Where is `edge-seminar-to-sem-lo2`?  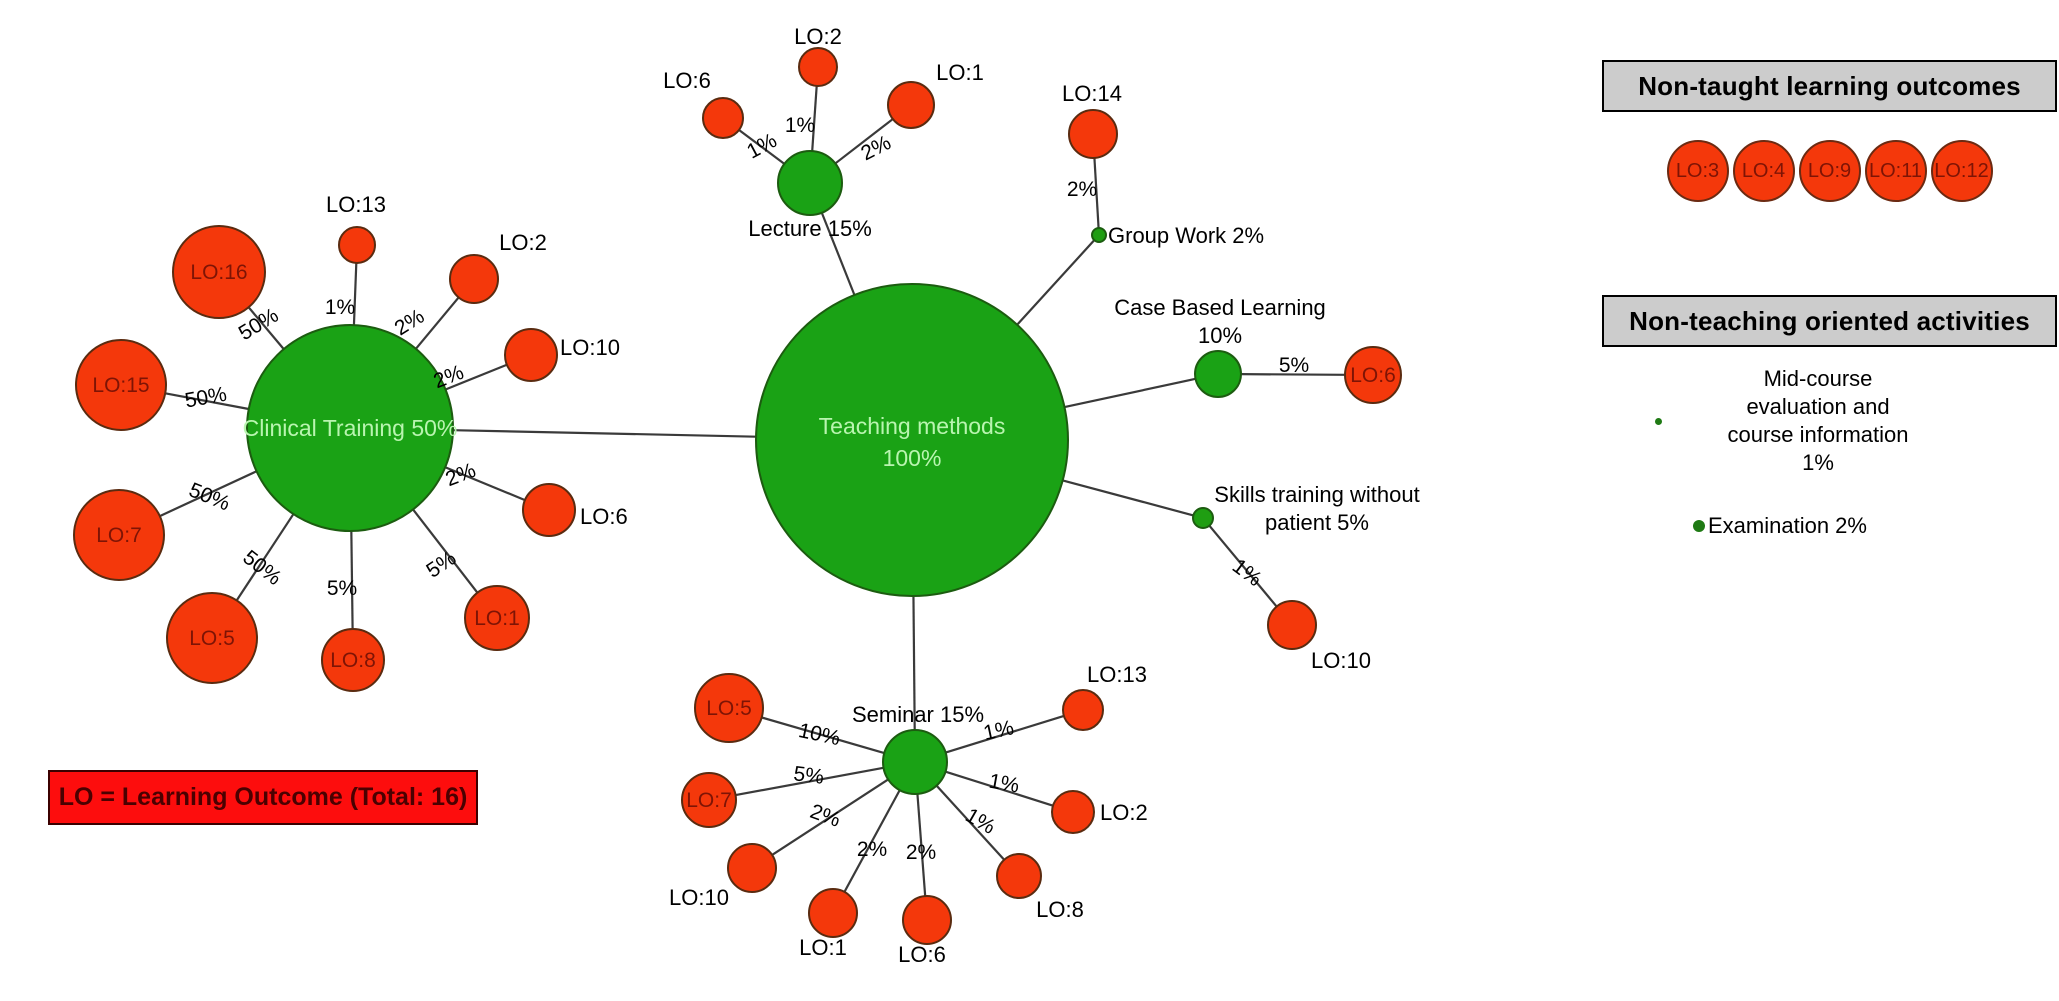 edge-seminar-to-sem-lo2 is located at coordinates (999, 788).